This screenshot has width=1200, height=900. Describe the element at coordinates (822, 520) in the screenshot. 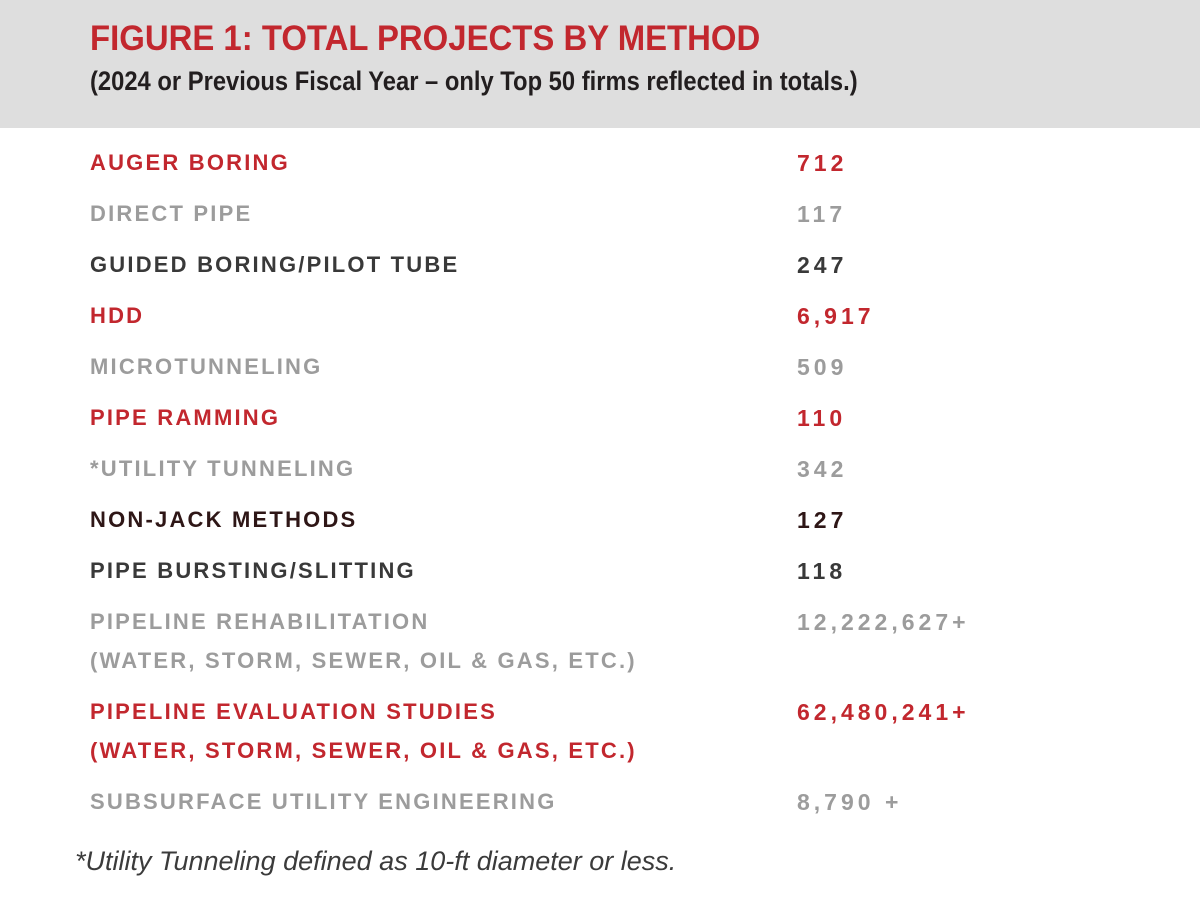

I see `method-value: 127` at that location.